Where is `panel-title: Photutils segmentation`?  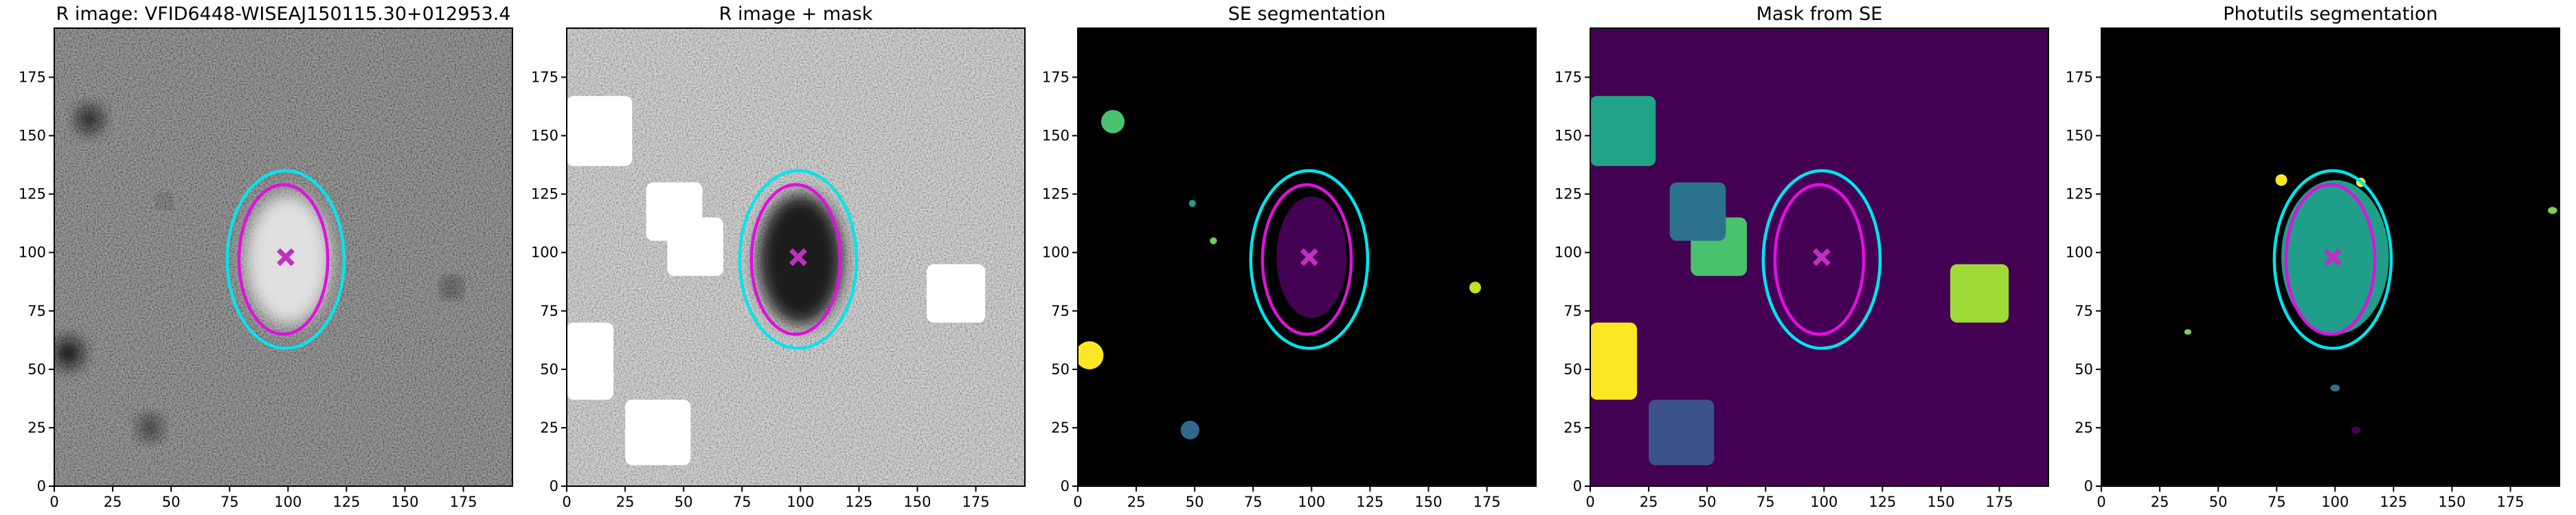
panel-title: Photutils segmentation is located at coordinates (2330, 14).